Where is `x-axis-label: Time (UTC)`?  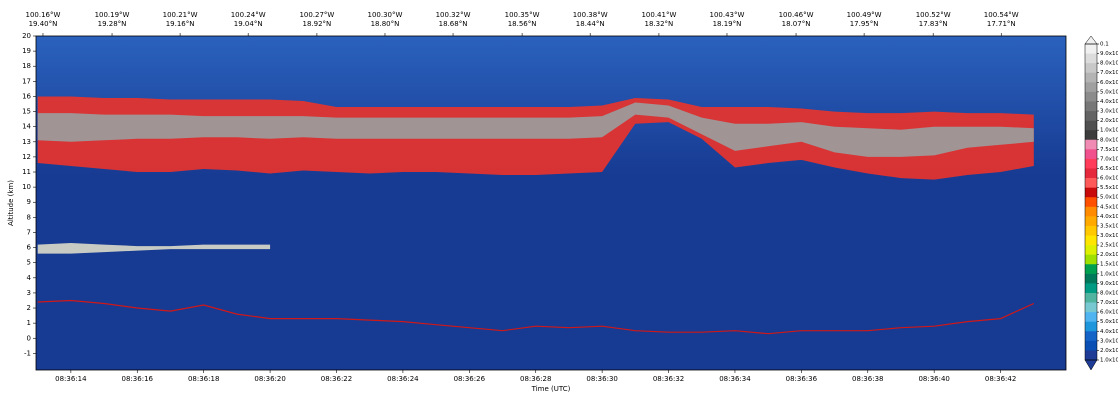
x-axis-label: Time (UTC) is located at coordinates (551, 389).